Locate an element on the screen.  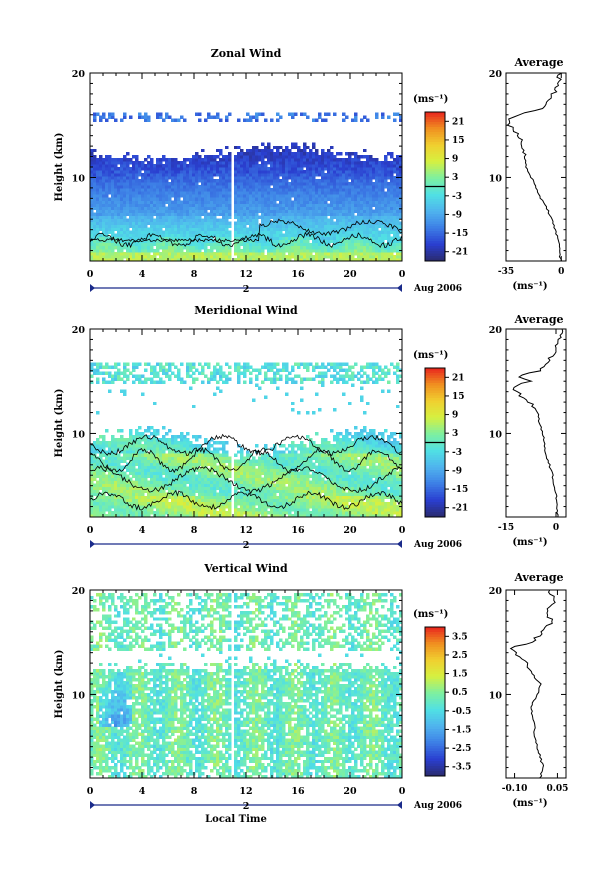
colorbar-step is located at coordinates (435, 178).